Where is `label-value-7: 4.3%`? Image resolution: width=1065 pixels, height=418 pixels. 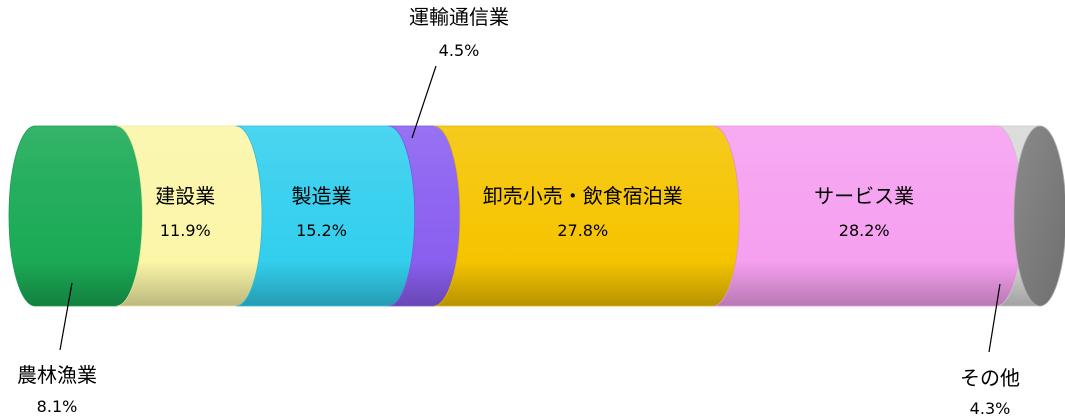 label-value-7: 4.3% is located at coordinates (990, 408).